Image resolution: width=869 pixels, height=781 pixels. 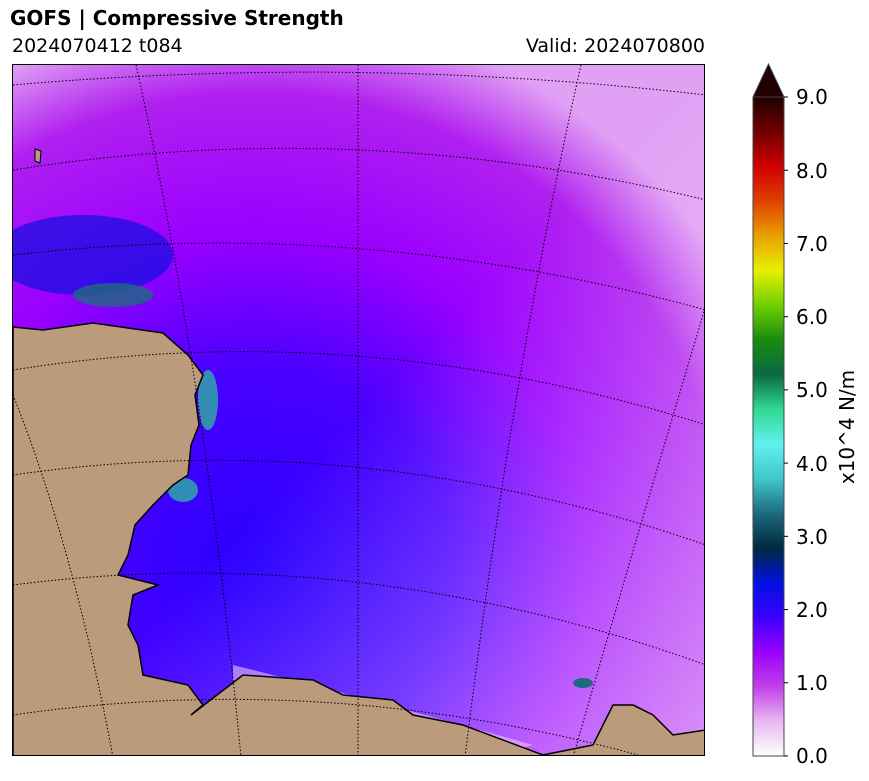 What do you see at coordinates (768, 80) in the screenshot?
I see `colorbar-extend-arrow` at bounding box center [768, 80].